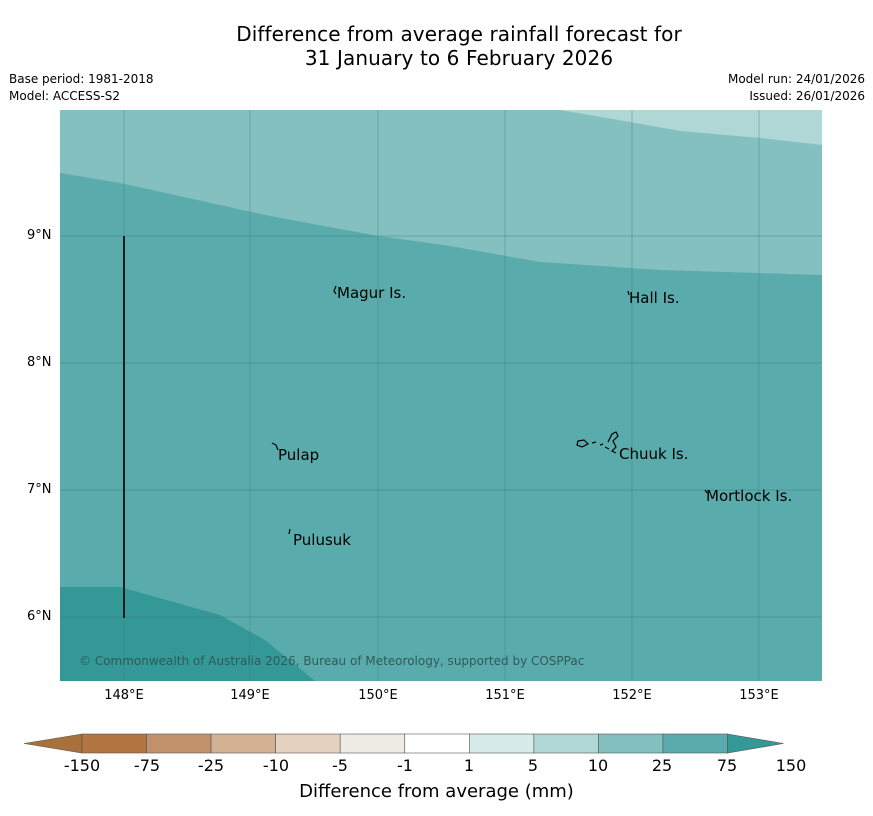 Image resolution: width=873 pixels, height=816 pixels. Describe the element at coordinates (598, 765) in the screenshot. I see `cb-label-8: 10` at that location.